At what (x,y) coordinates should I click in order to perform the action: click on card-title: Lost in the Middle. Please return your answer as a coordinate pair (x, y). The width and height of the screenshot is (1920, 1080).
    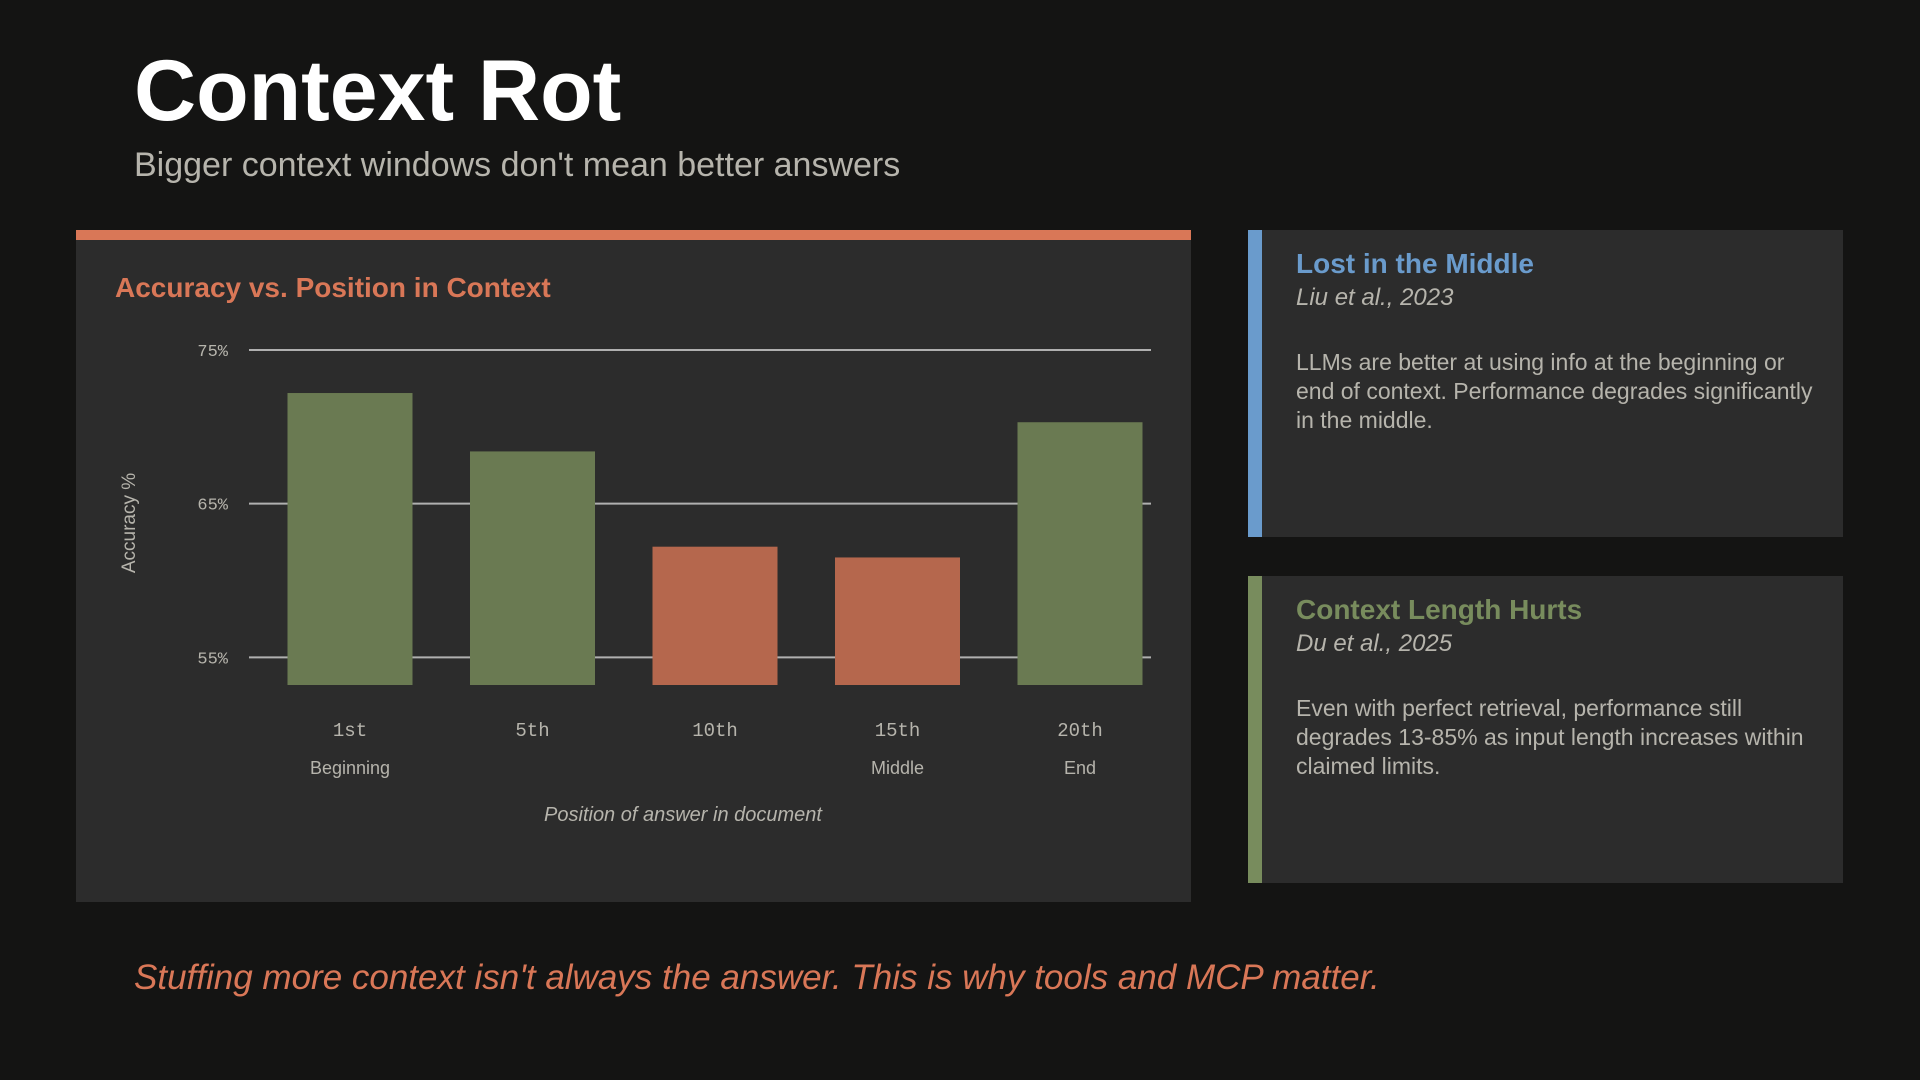
    Looking at the image, I should click on (1415, 263).